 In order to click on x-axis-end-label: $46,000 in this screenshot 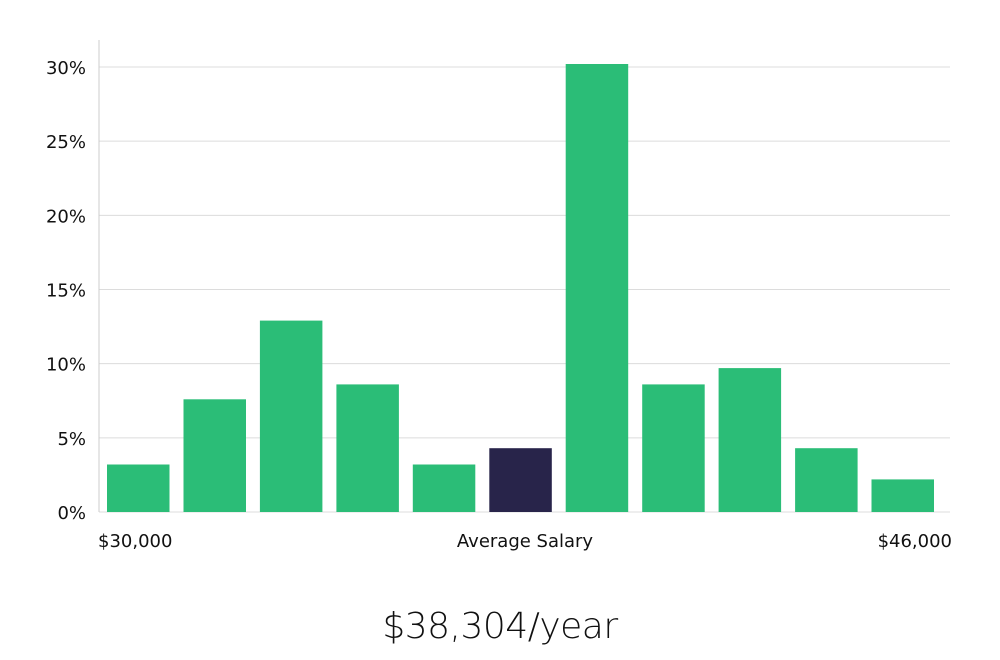, I will do `click(915, 541)`.